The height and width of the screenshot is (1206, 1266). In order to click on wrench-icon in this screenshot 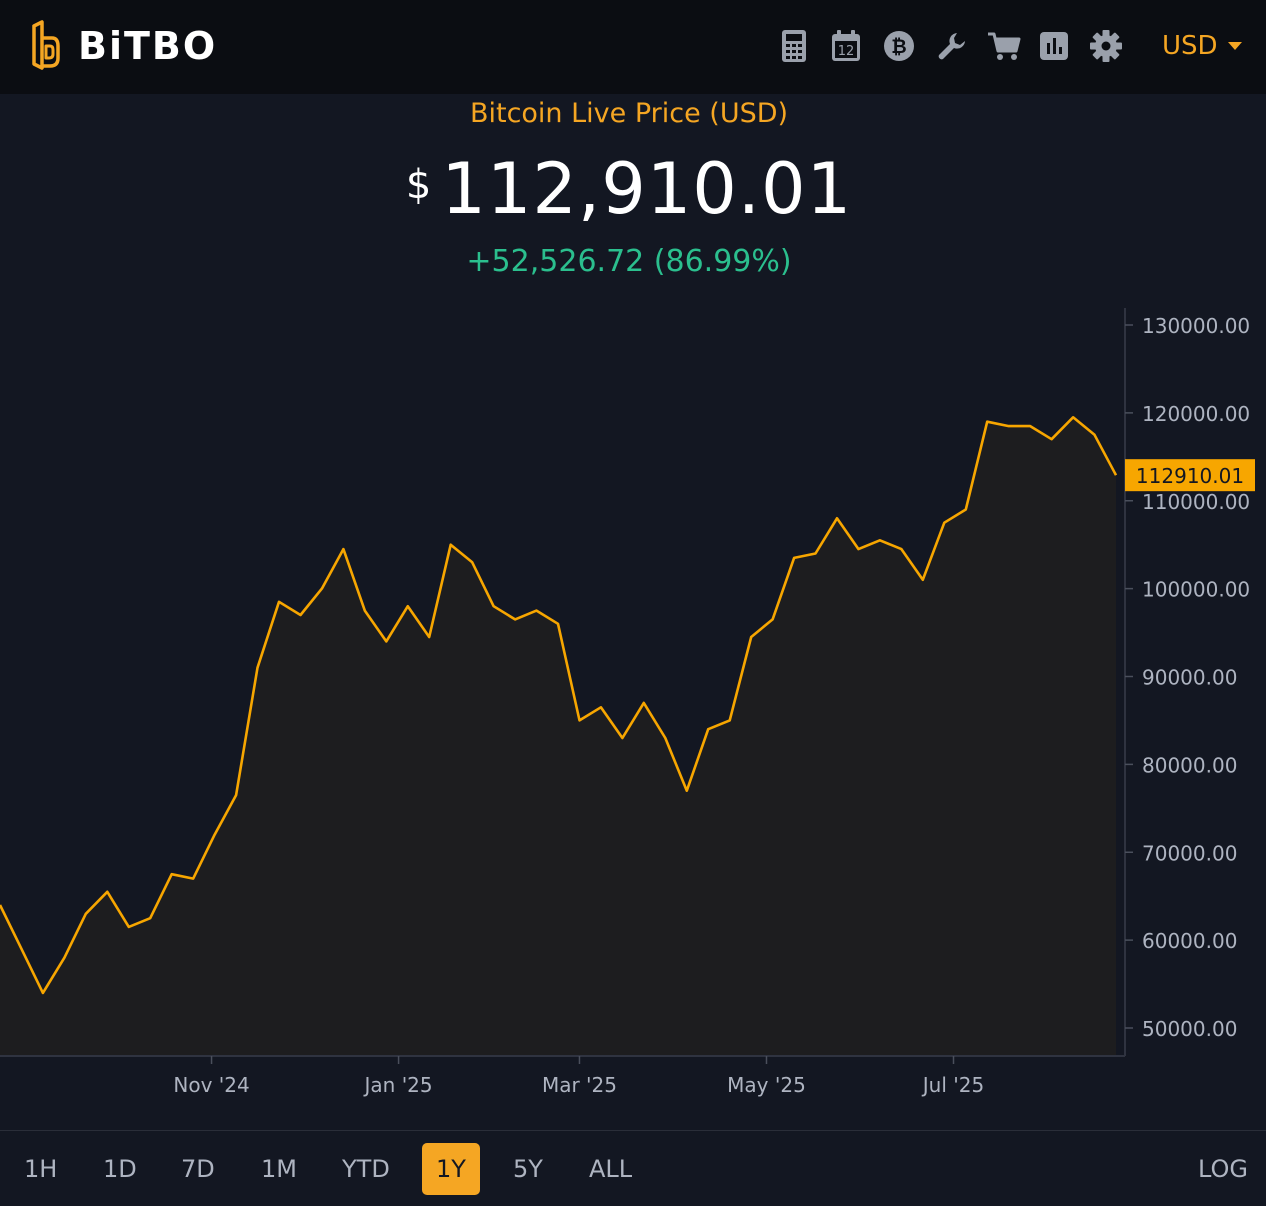, I will do `click(952, 46)`.